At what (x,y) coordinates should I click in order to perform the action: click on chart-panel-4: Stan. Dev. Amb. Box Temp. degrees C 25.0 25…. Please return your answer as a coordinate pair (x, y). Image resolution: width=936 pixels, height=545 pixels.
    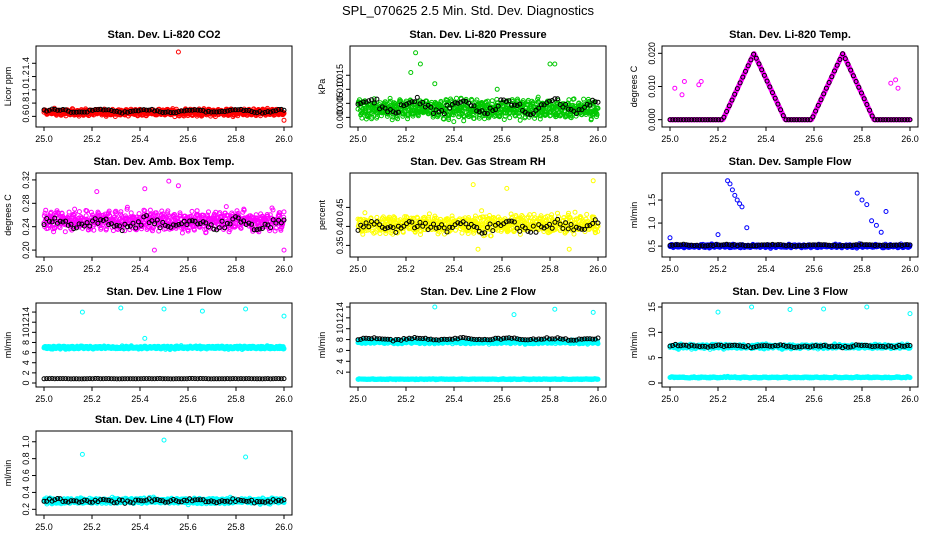
    Looking at the image, I should click on (148, 215).